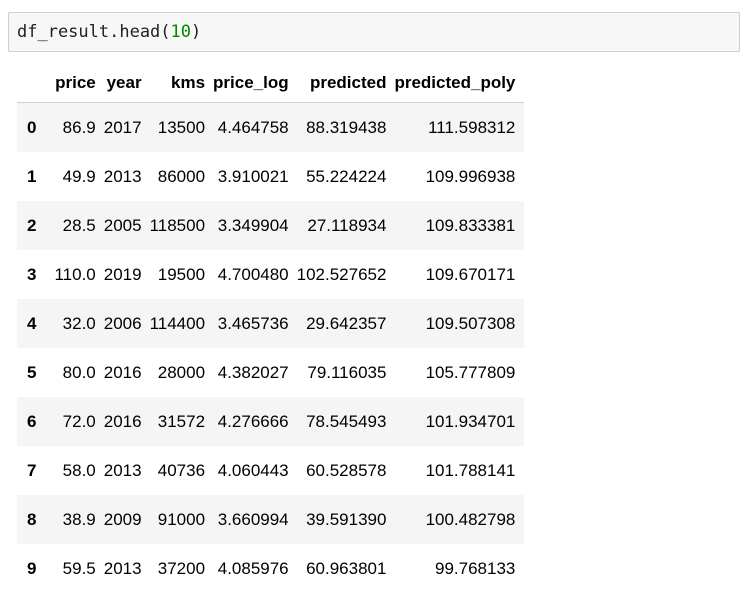 The width and height of the screenshot is (751, 593). I want to click on cell-kms: 13500, so click(181, 127).